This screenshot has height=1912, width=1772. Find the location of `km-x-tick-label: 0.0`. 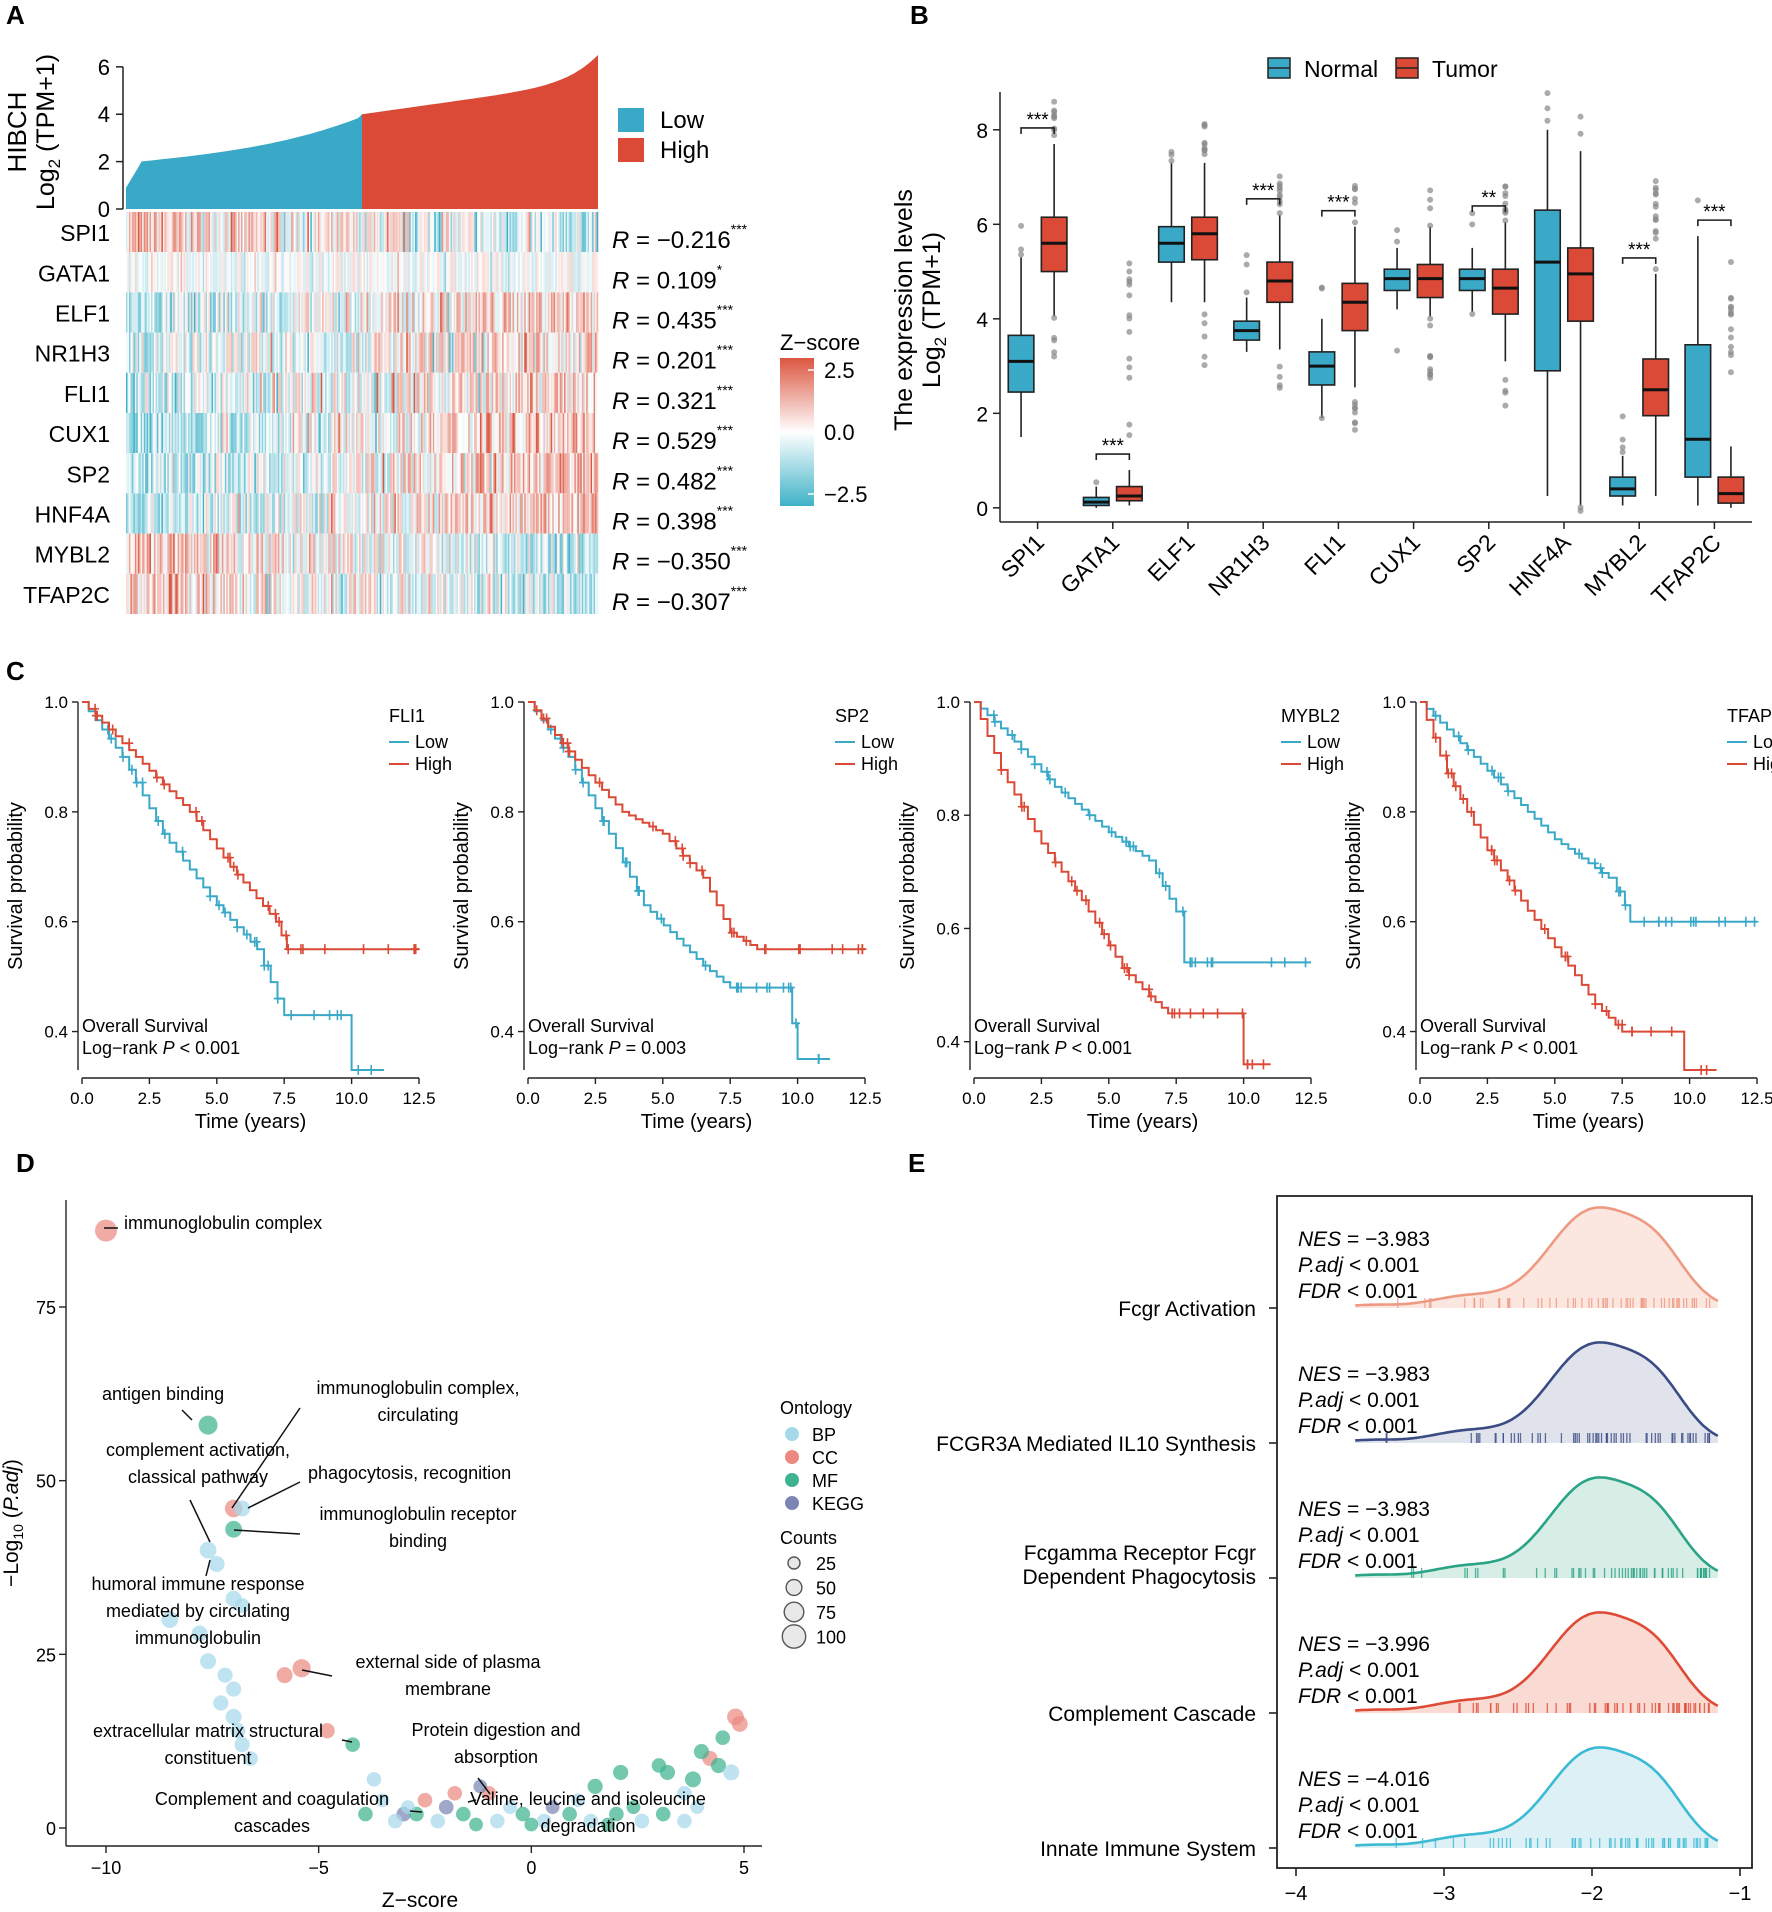

km-x-tick-label: 0.0 is located at coordinates (82, 1098).